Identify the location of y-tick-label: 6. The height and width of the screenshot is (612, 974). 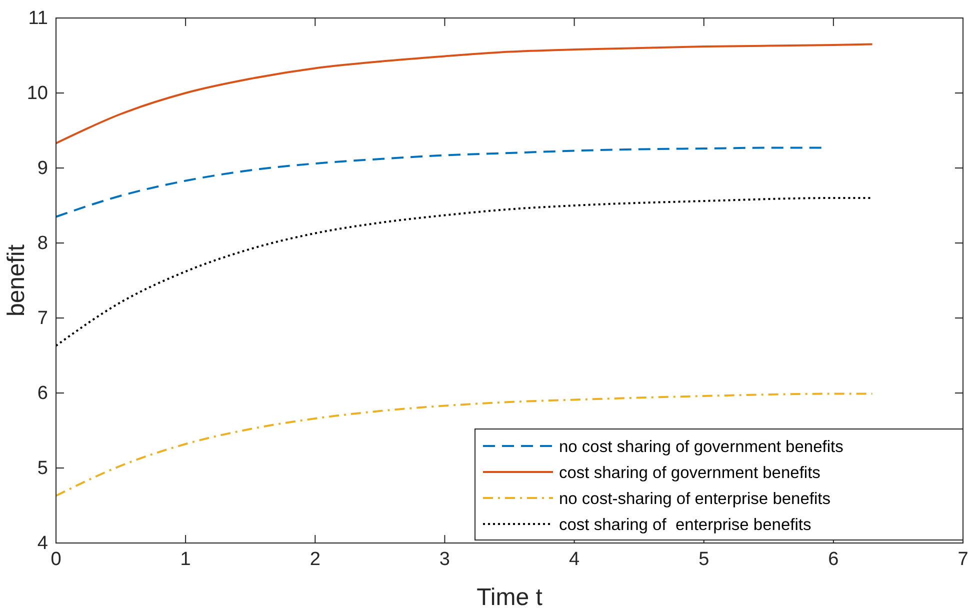
(42, 393).